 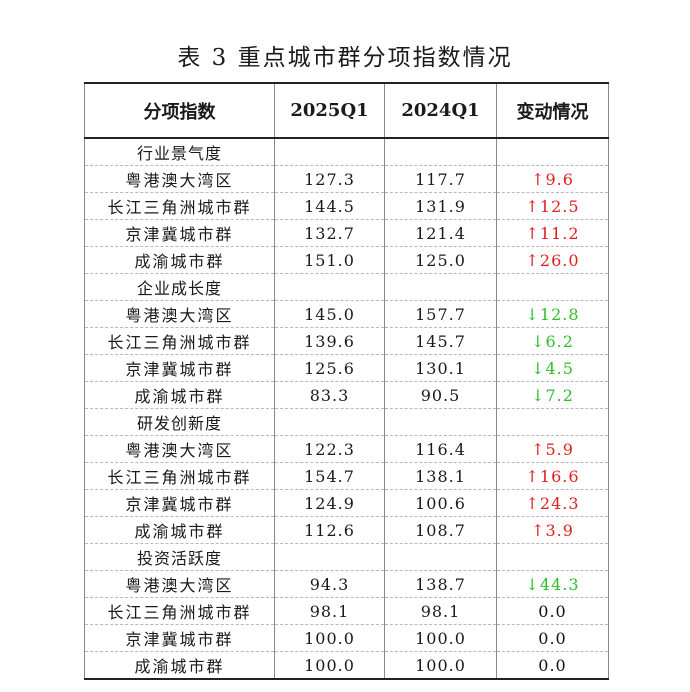 I want to click on value-2025q1: 139.6, so click(x=329, y=341).